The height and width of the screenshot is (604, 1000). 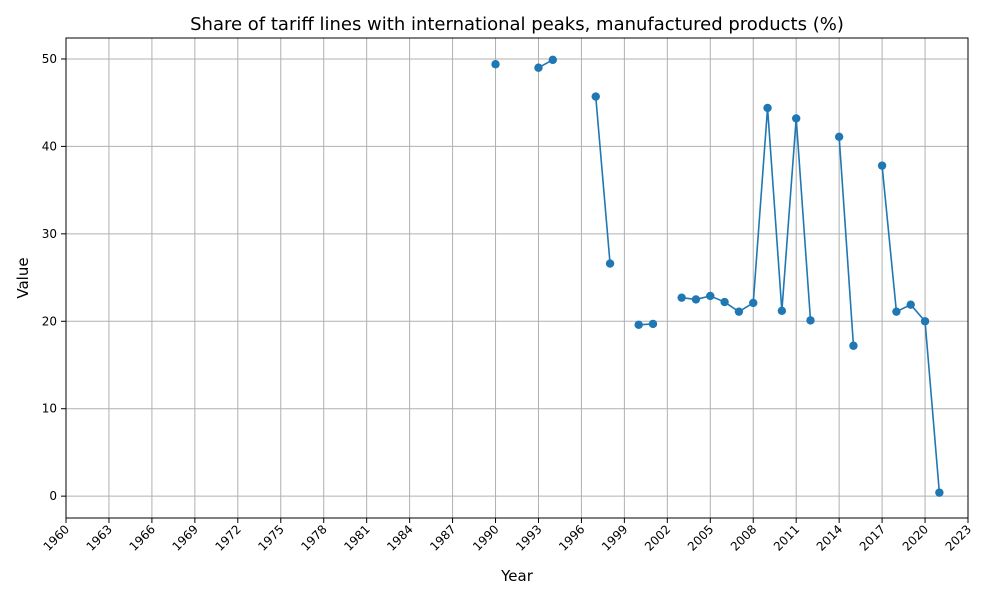 I want to click on y-tick-label: 50, so click(x=49, y=59).